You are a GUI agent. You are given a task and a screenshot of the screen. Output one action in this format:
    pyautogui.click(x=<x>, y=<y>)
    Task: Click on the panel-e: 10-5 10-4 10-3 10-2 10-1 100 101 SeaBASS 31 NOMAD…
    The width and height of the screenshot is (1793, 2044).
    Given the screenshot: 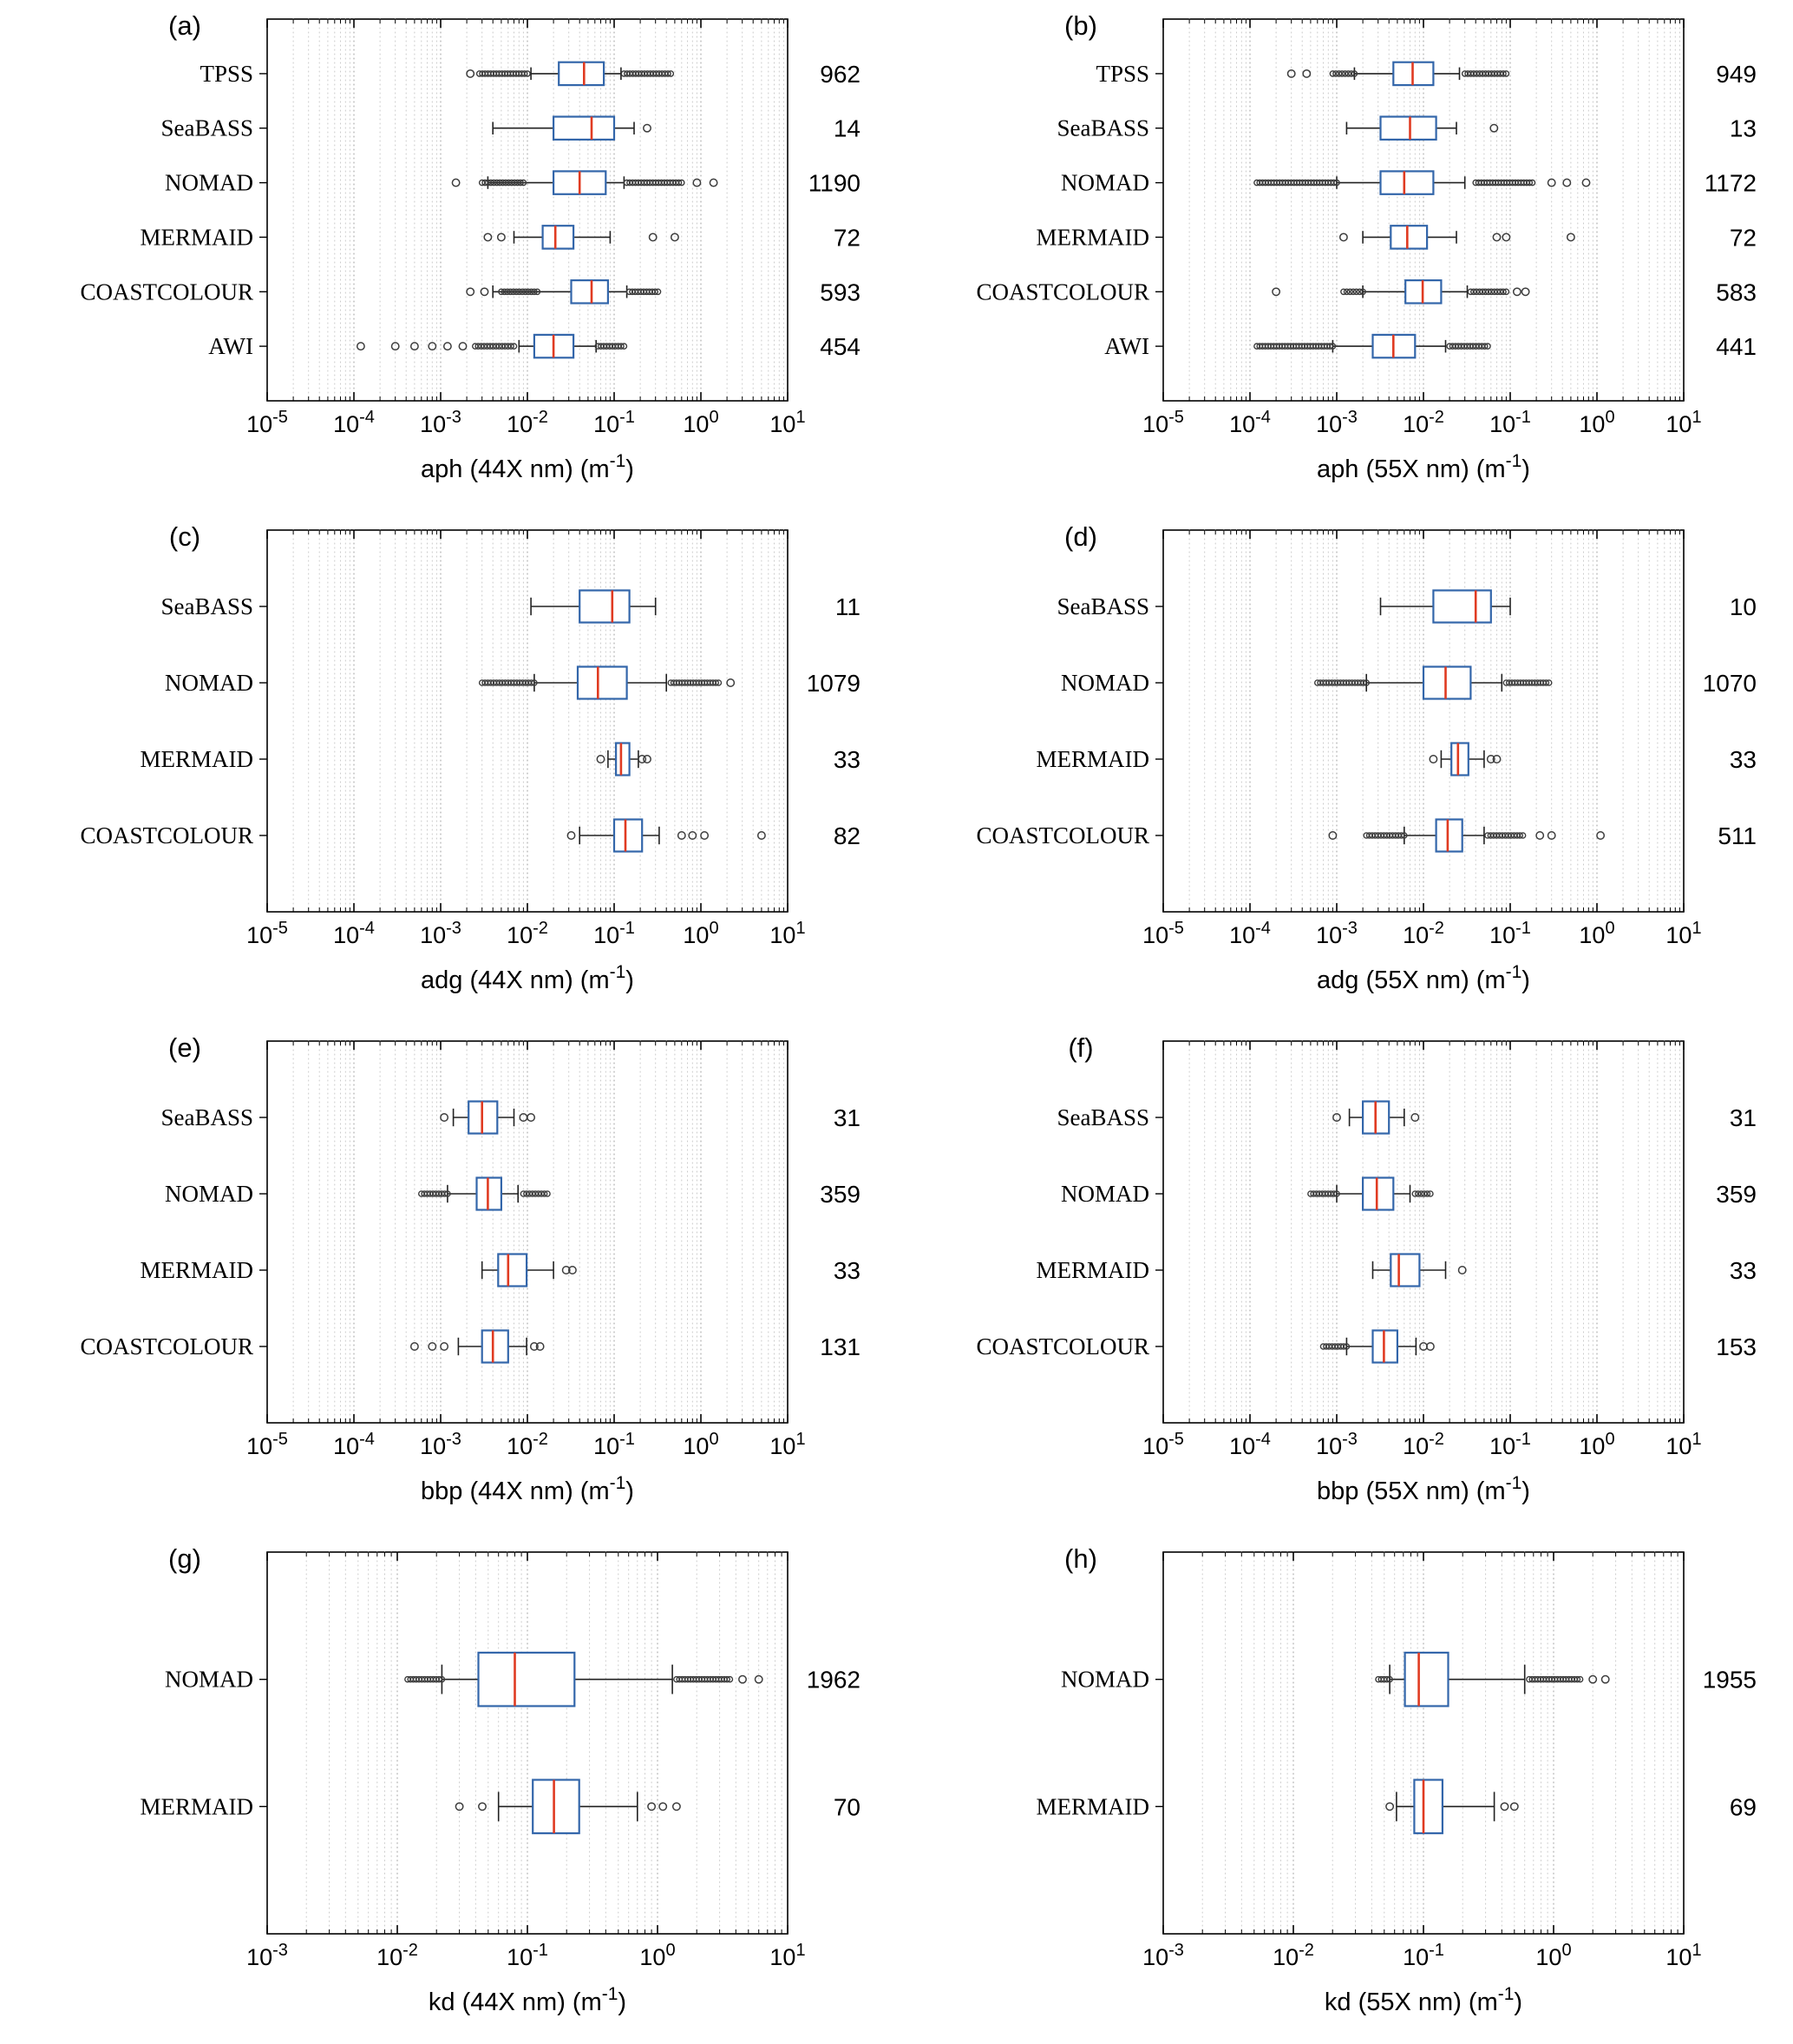 What is the action you would take?
    pyautogui.click(x=448, y=1278)
    